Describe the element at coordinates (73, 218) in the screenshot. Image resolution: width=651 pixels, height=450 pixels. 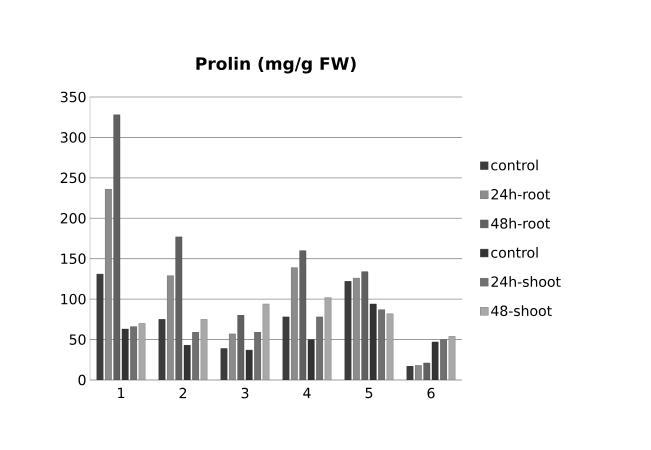
I see `y-tick-label: 200` at that location.